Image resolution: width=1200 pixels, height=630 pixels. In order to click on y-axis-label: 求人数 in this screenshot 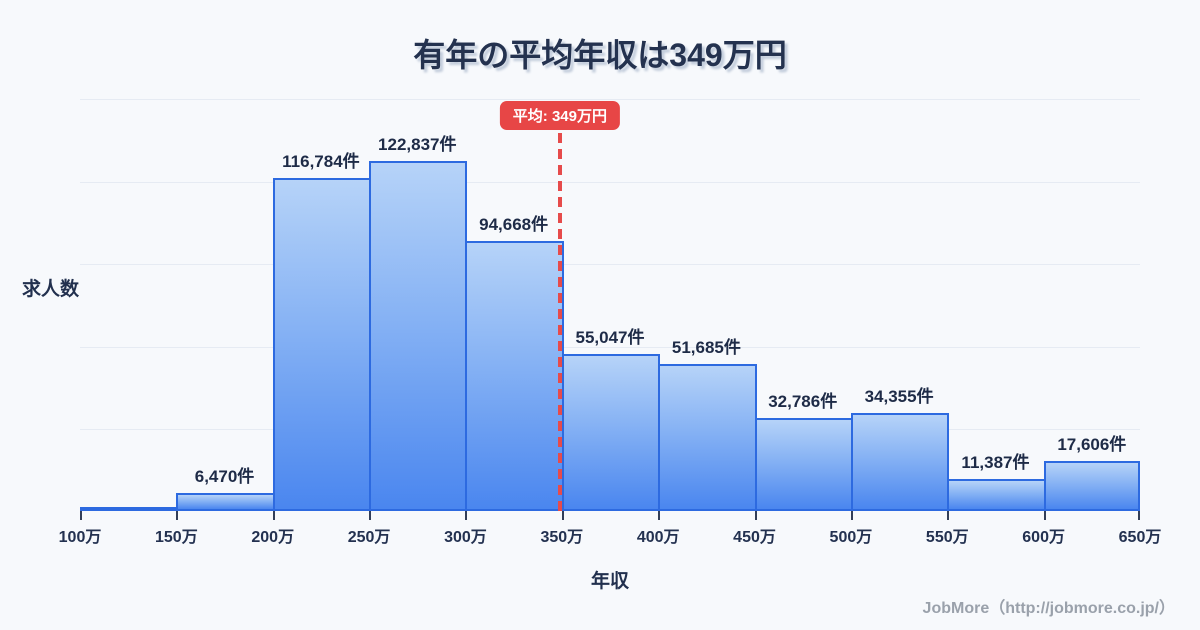, I will do `click(51, 289)`.